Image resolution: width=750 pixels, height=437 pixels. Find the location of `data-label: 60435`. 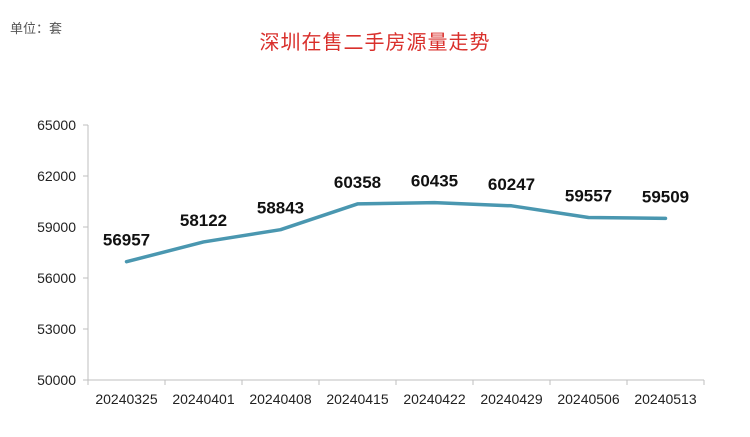

data-label: 60435 is located at coordinates (434, 181).